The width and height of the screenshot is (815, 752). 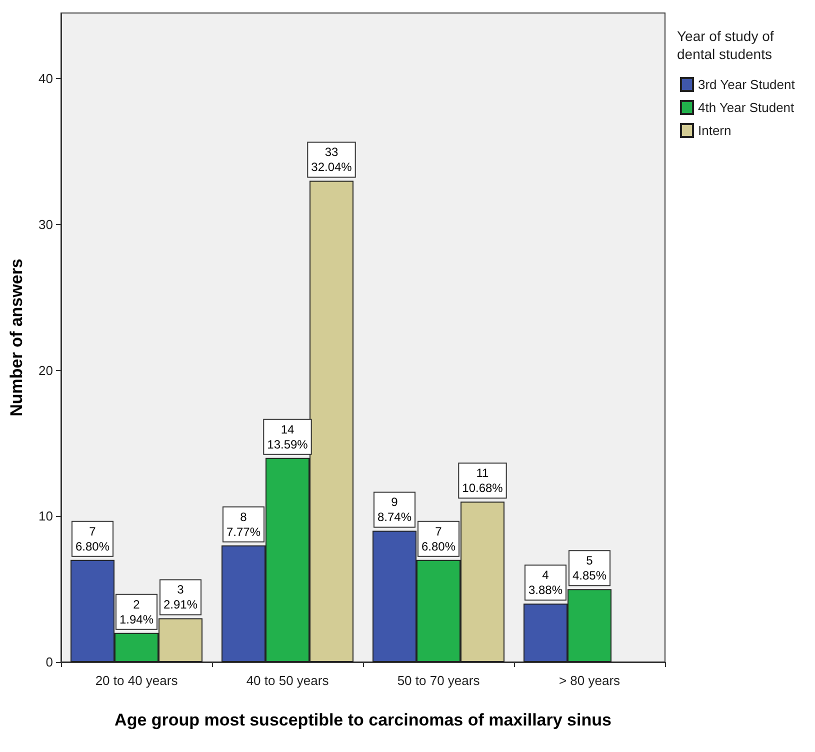 I want to click on y-tick-label: 10, so click(x=45, y=516).